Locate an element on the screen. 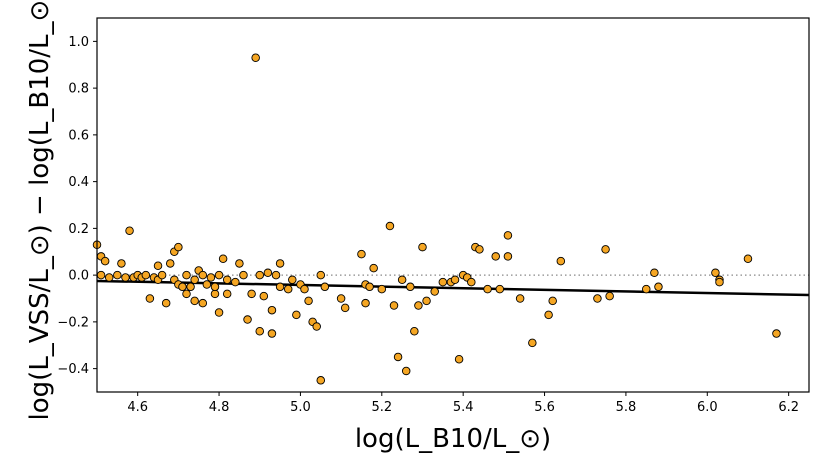 The height and width of the screenshot is (475, 830). y-tick-label: −0.4 is located at coordinates (73, 369).